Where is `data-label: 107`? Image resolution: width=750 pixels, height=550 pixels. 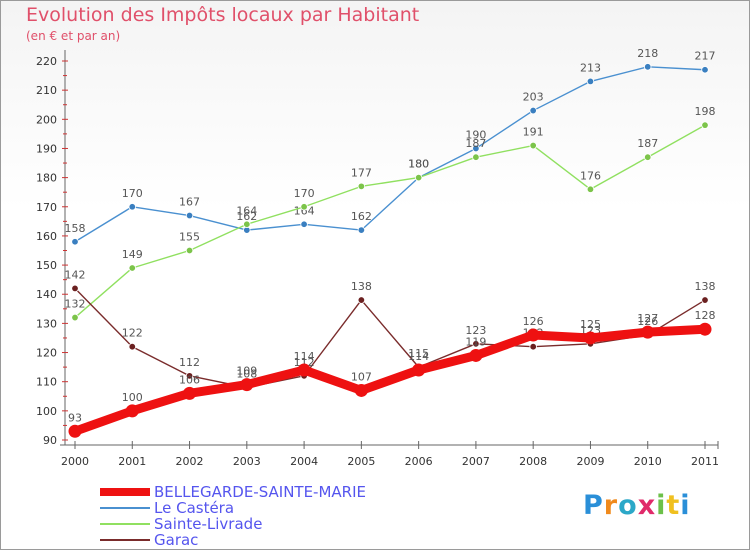
data-label: 107 is located at coordinates (361, 376).